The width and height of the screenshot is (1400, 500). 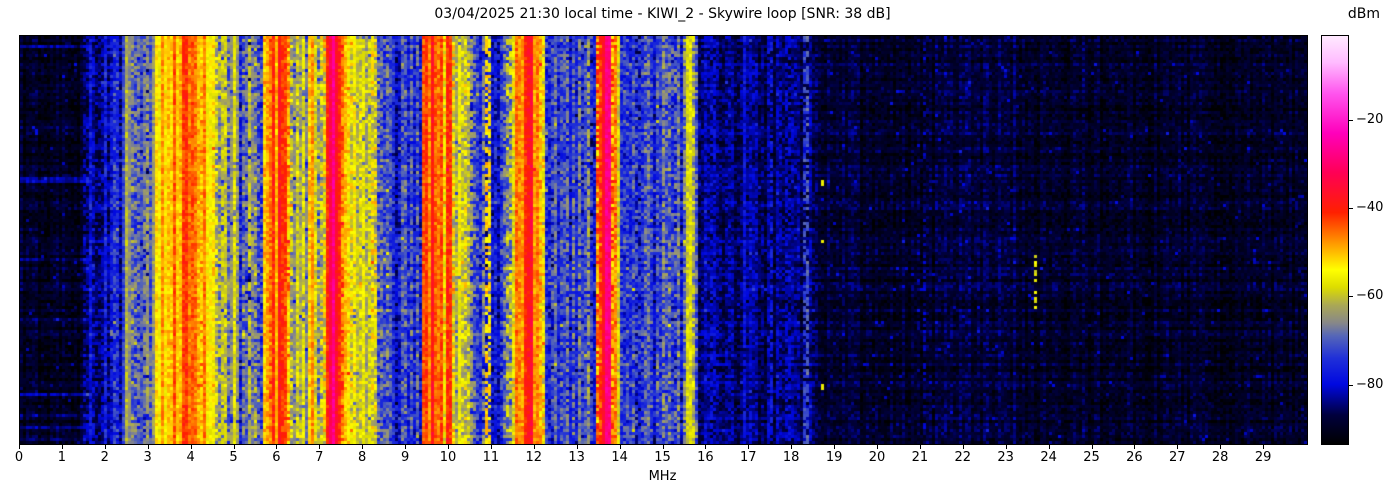 I want to click on x-tick-label: 23, so click(x=1005, y=457).